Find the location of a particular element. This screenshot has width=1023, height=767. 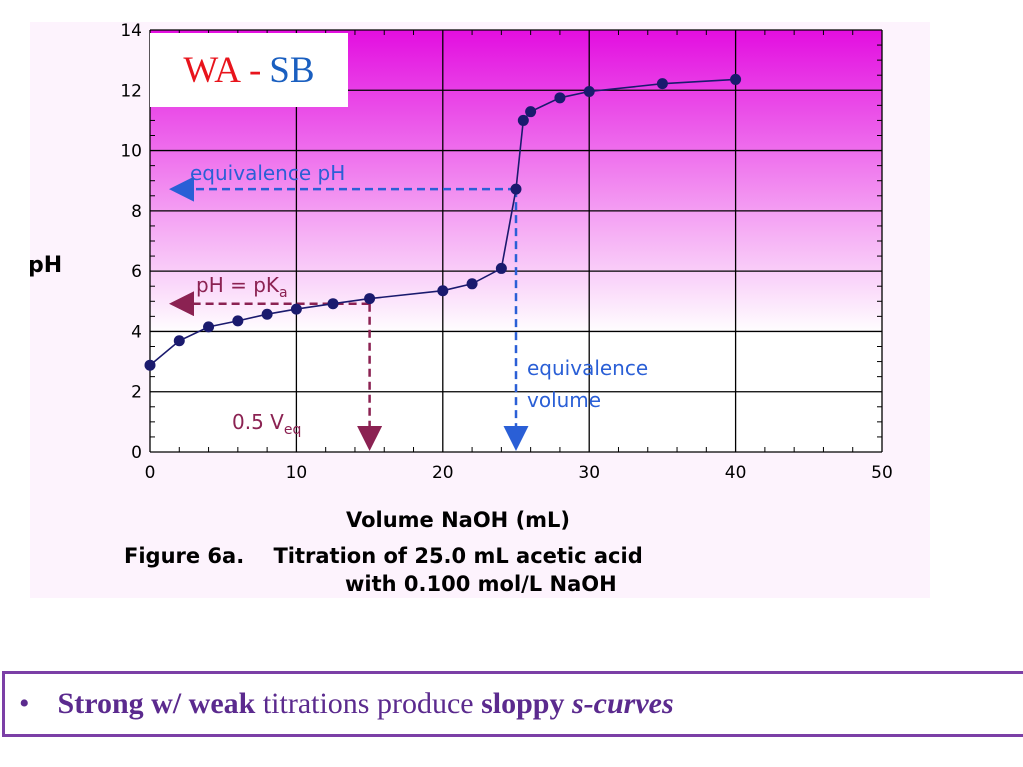

bullet-bold-1: Strong w/ weak is located at coordinates (156, 703).